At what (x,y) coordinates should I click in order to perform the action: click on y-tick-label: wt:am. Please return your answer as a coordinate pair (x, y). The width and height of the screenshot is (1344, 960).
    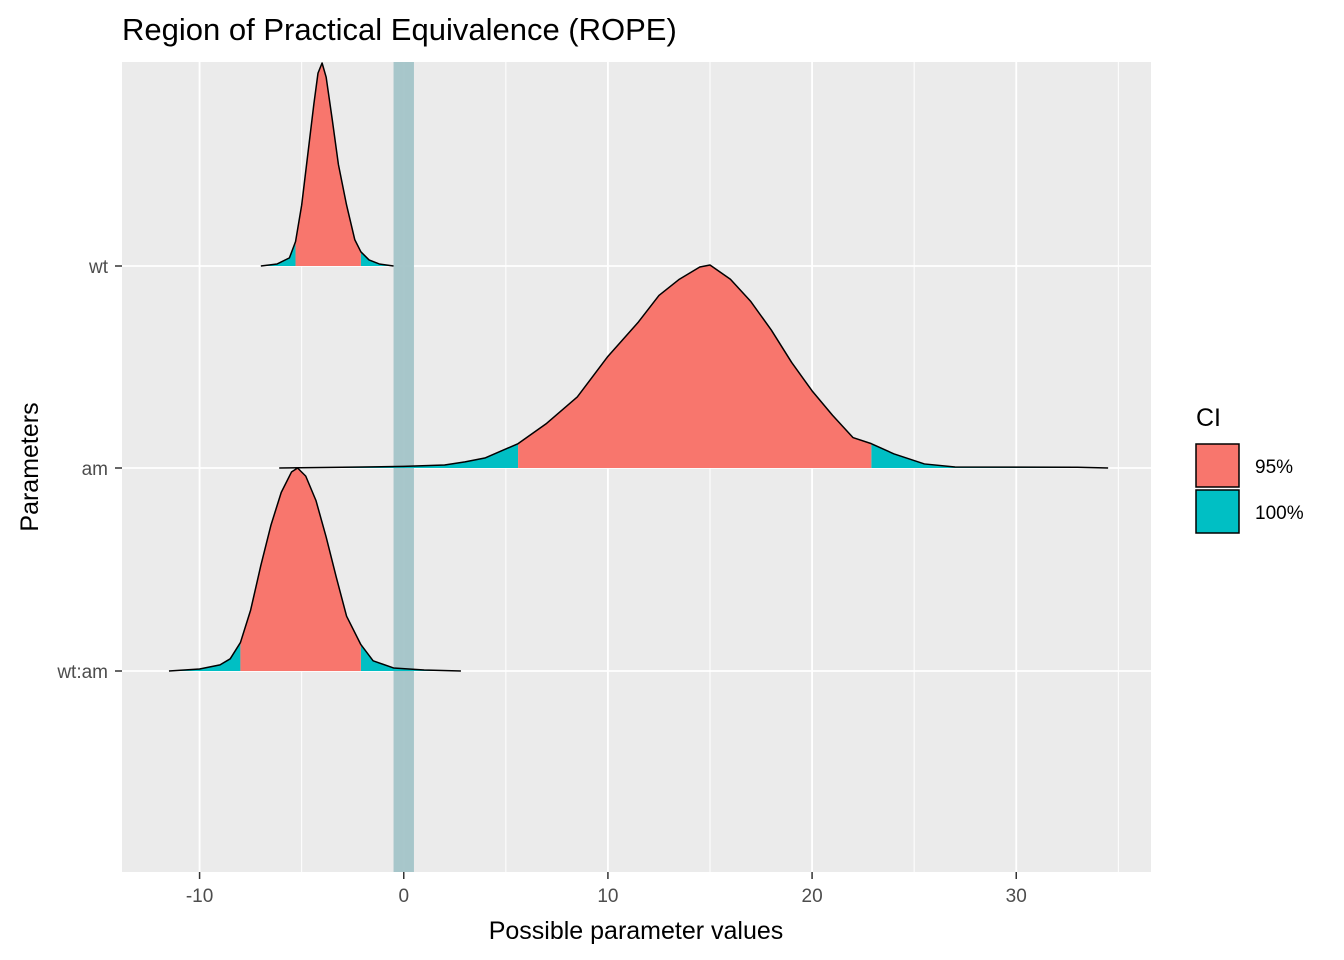
    Looking at the image, I should click on (82, 672).